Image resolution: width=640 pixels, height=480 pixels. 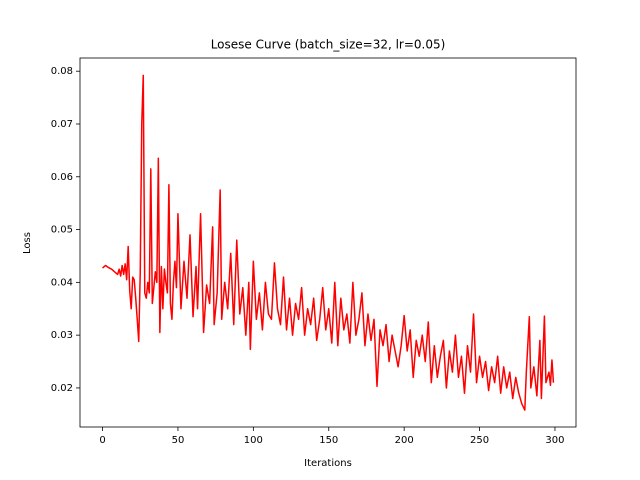 I want to click on y-tick-label: 0.05, so click(x=62, y=230).